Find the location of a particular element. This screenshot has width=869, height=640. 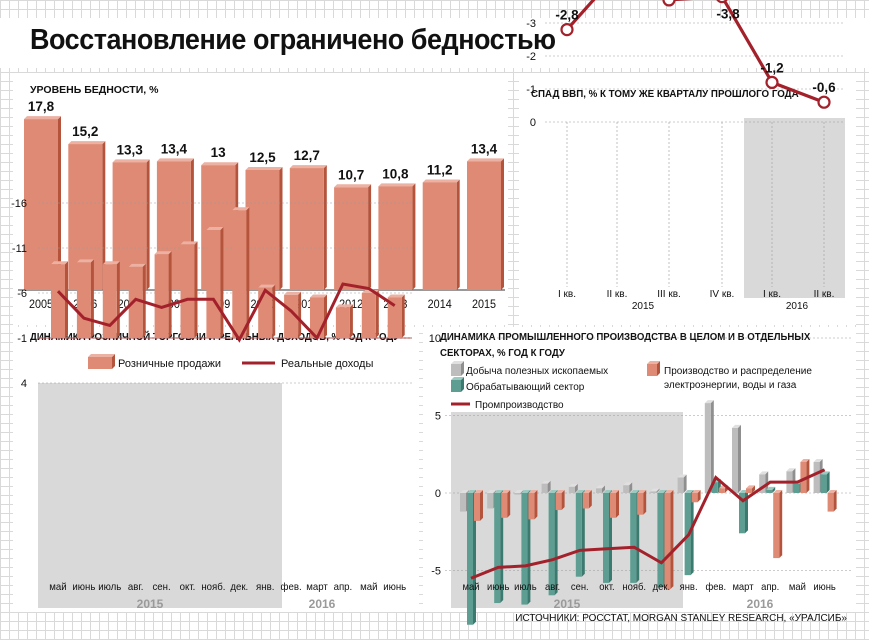

gdp-x-tick: III кв. is located at coordinates (669, 294).